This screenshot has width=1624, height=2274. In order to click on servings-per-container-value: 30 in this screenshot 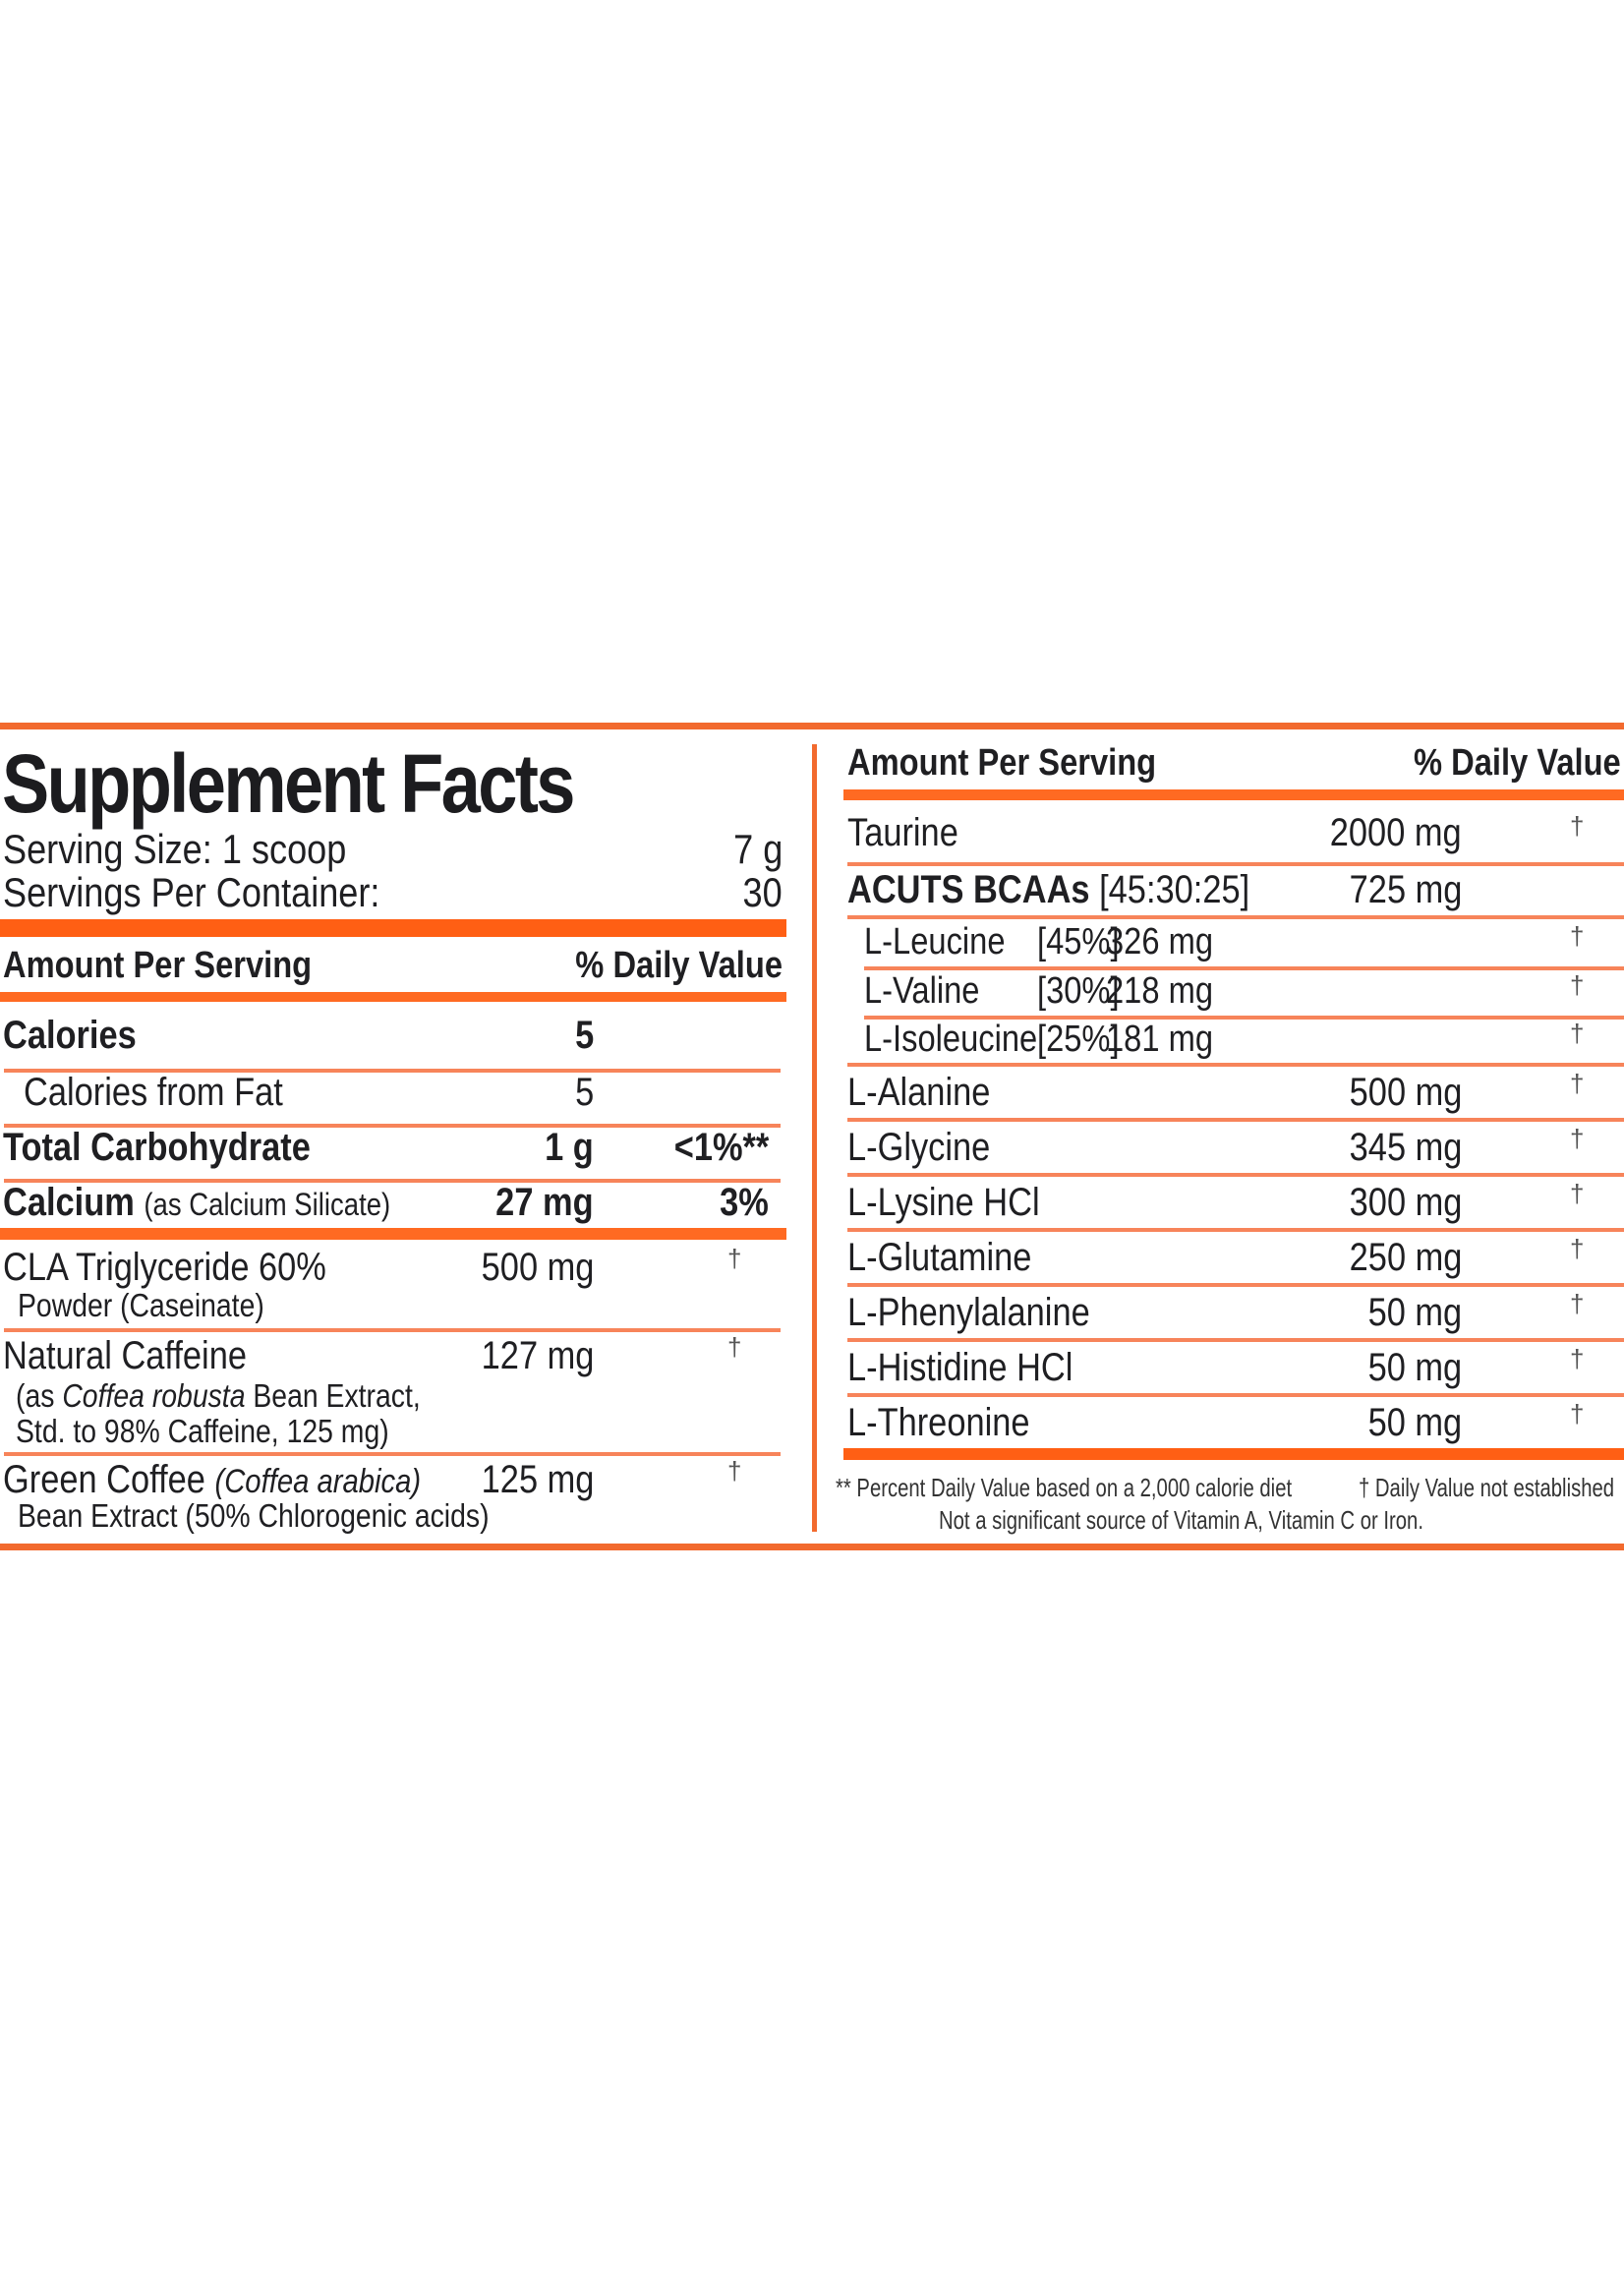, I will do `click(762, 892)`.